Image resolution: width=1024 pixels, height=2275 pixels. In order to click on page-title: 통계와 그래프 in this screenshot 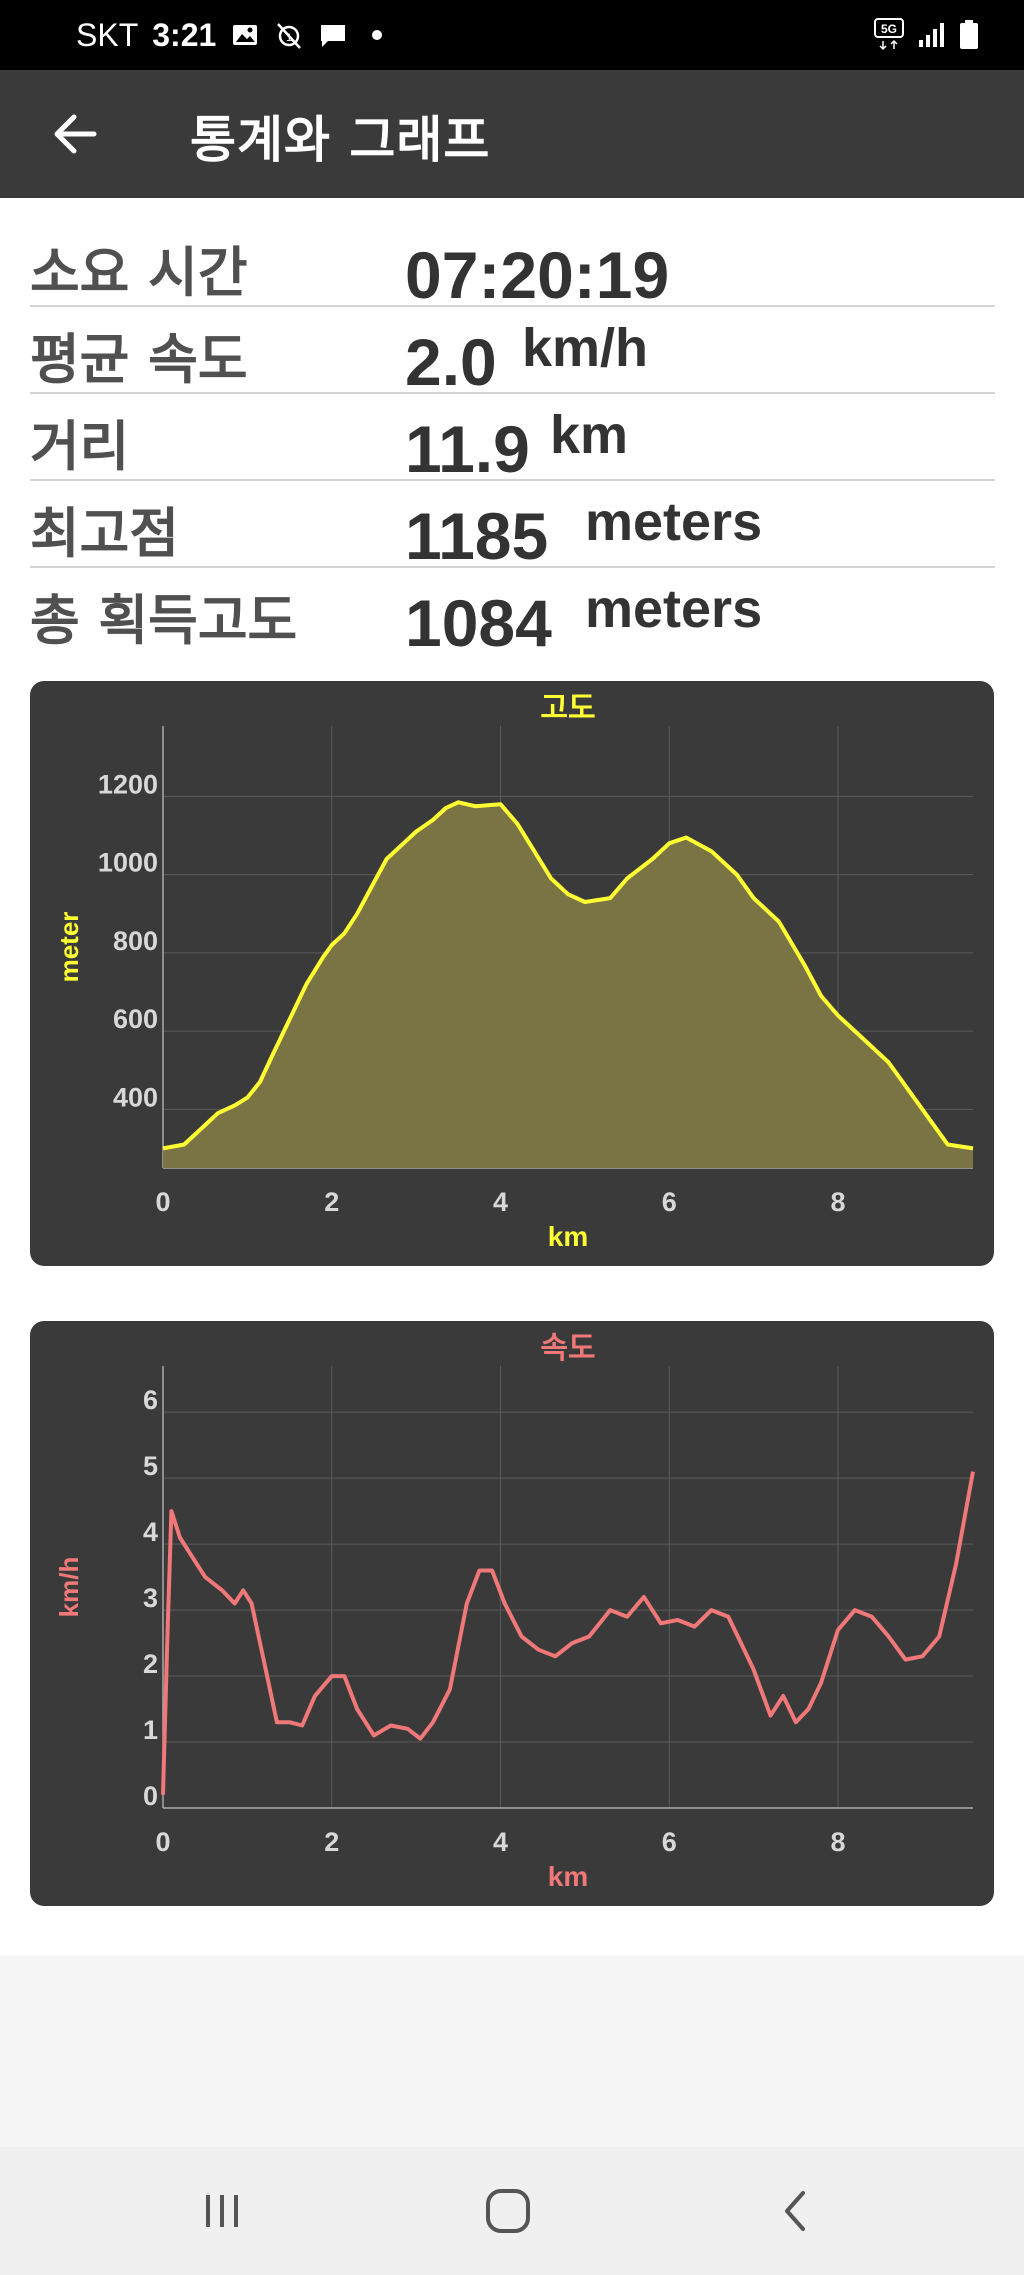, I will do `click(340, 140)`.